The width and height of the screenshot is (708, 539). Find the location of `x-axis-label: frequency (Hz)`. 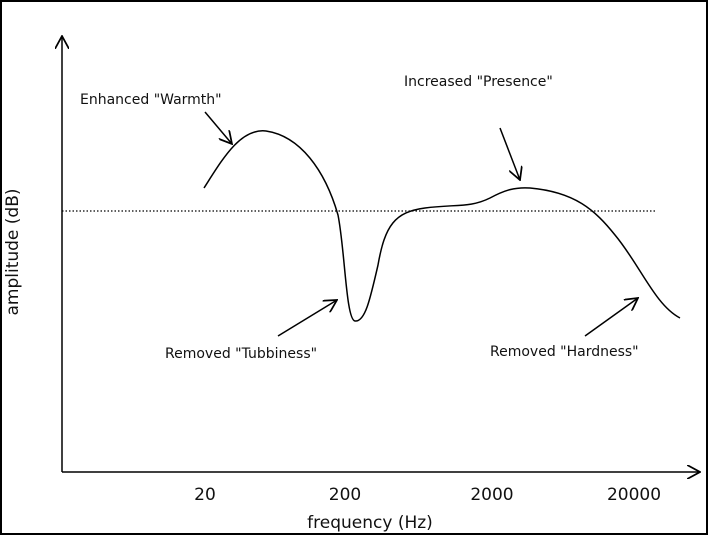

x-axis-label: frequency (Hz) is located at coordinates (370, 523).